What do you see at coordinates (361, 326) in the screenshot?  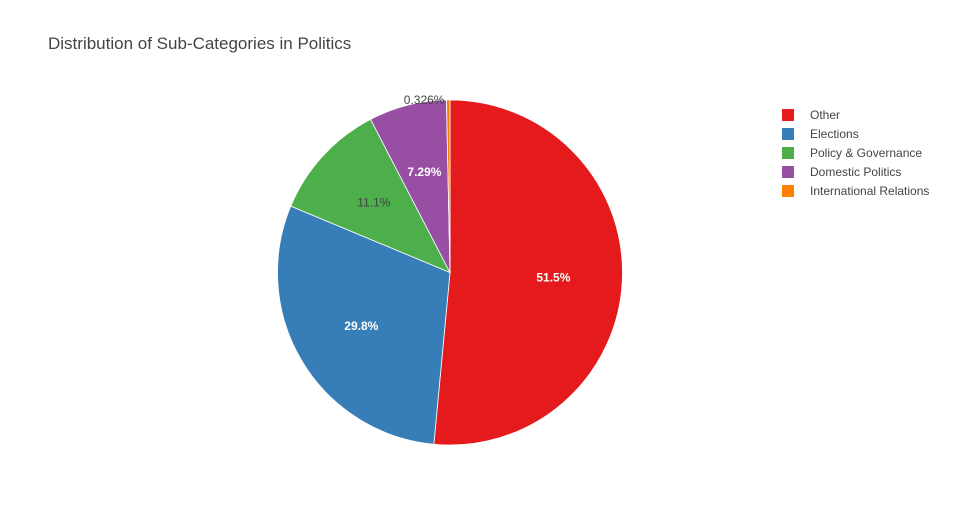 I see `pie-label-elections: 29.8%` at bounding box center [361, 326].